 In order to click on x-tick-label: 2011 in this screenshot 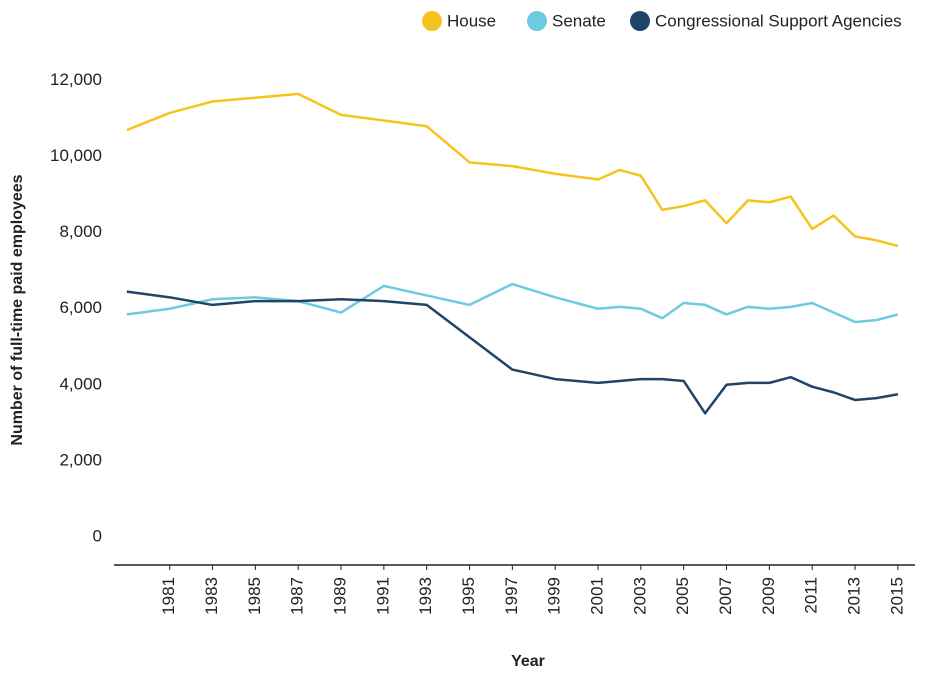, I will do `click(811, 595)`.